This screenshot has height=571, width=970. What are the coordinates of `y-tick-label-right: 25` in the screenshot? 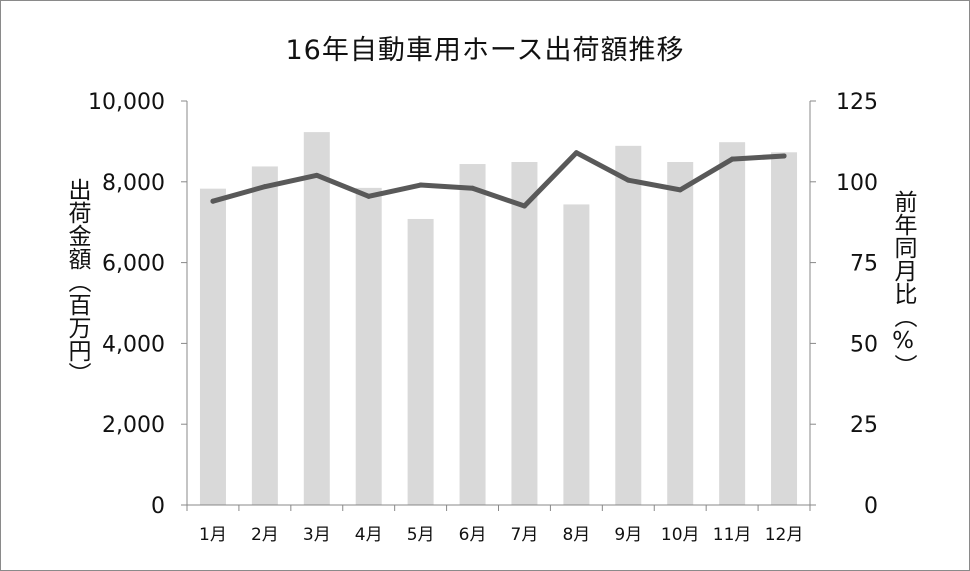 It's located at (864, 425).